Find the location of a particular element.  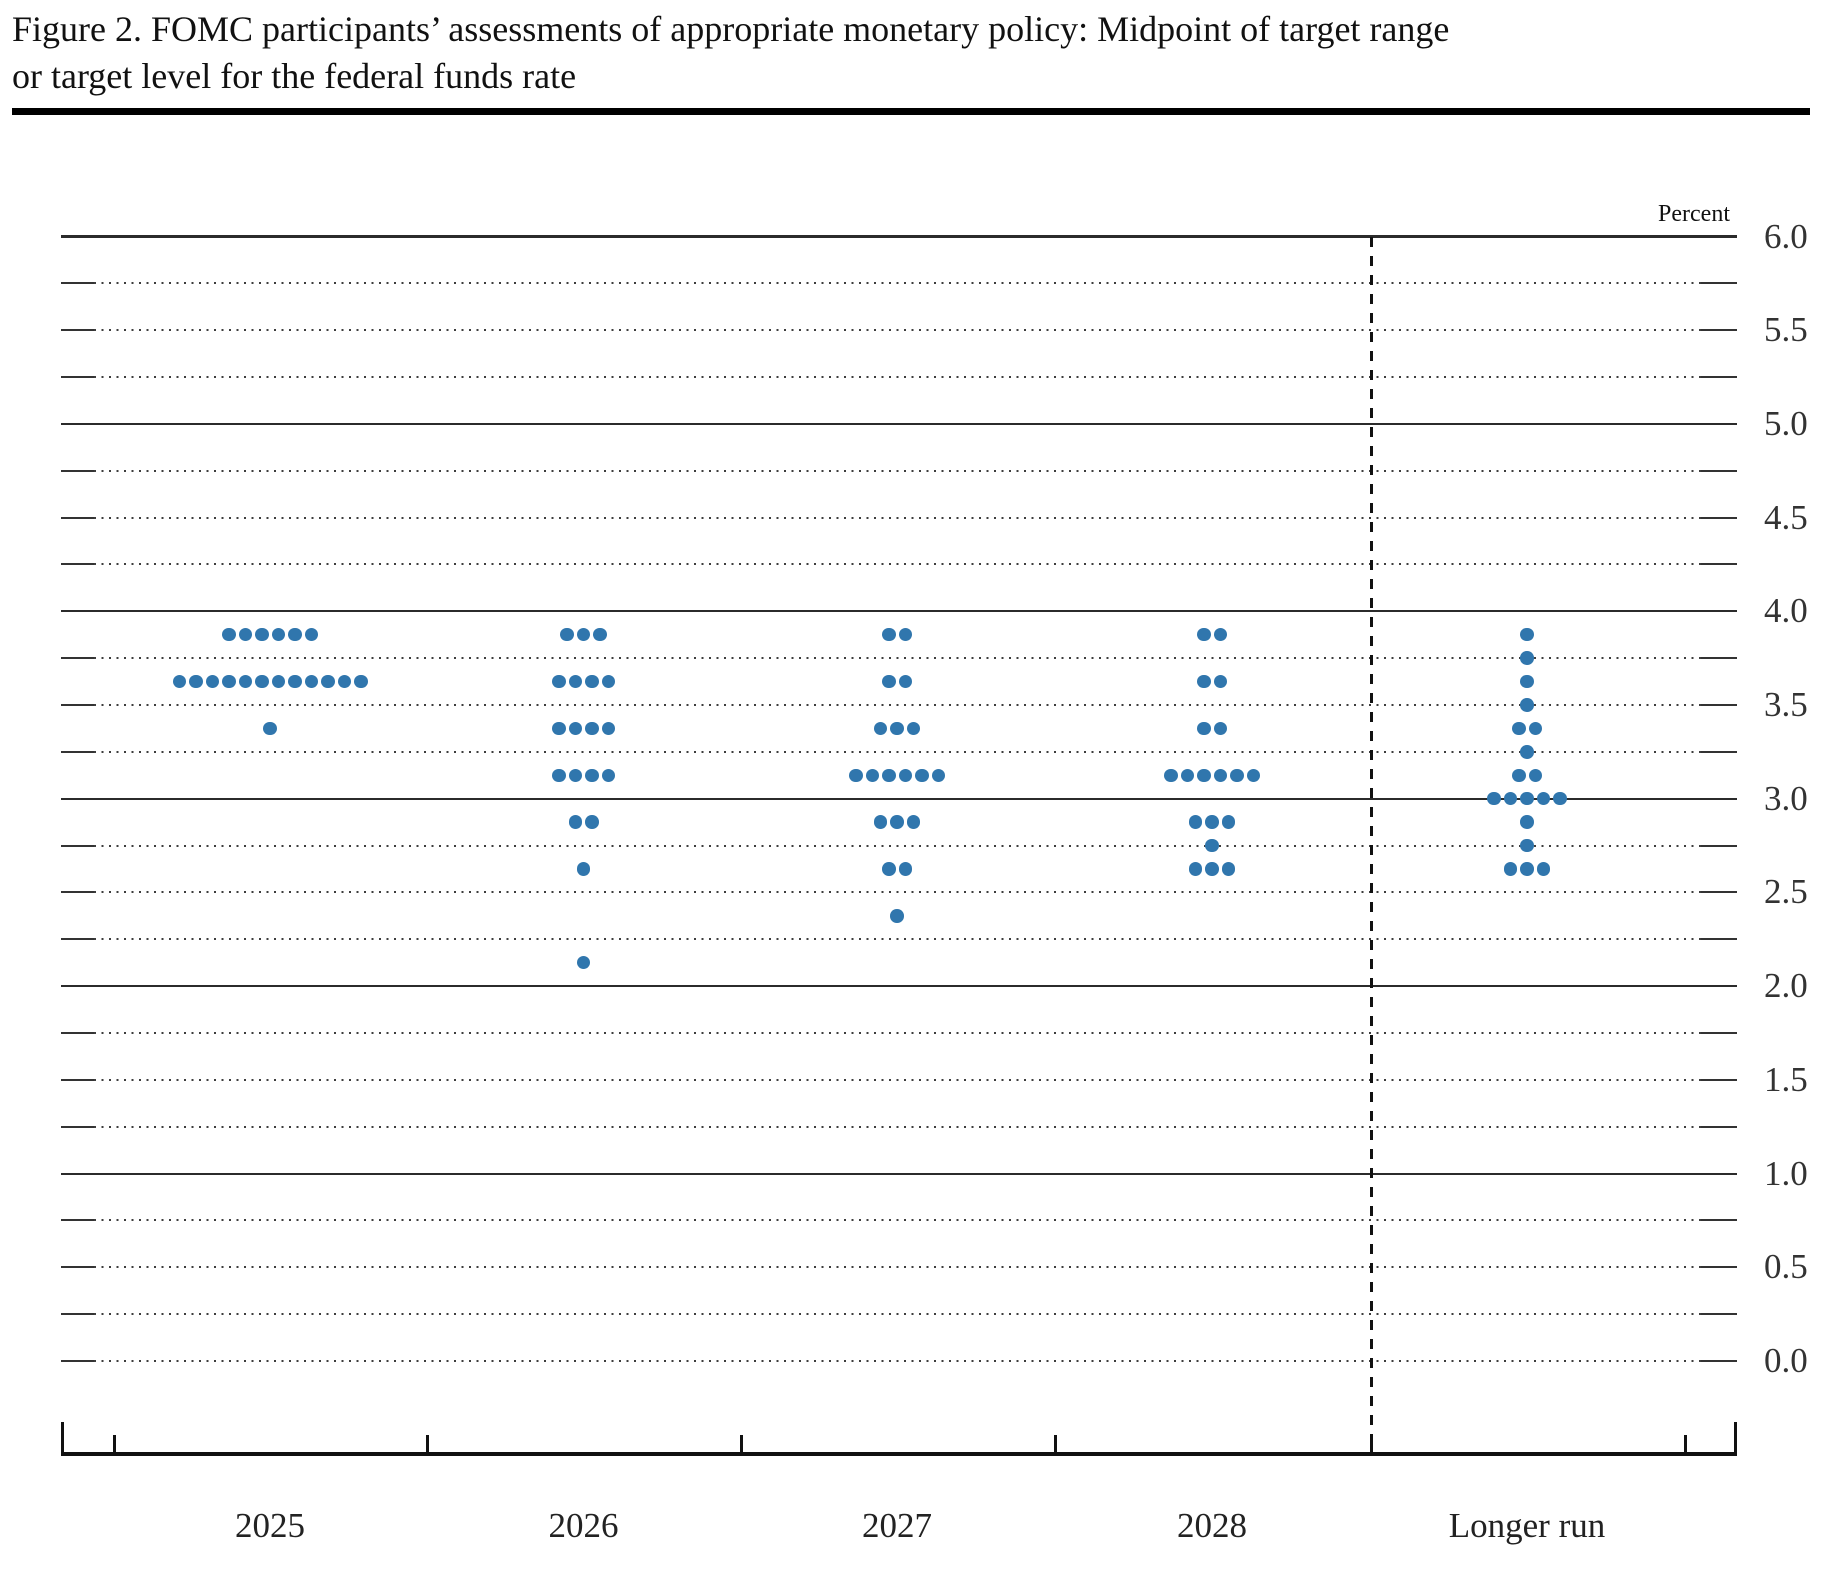

y-axis-tick-label: 3.5 is located at coordinates (1786, 704).